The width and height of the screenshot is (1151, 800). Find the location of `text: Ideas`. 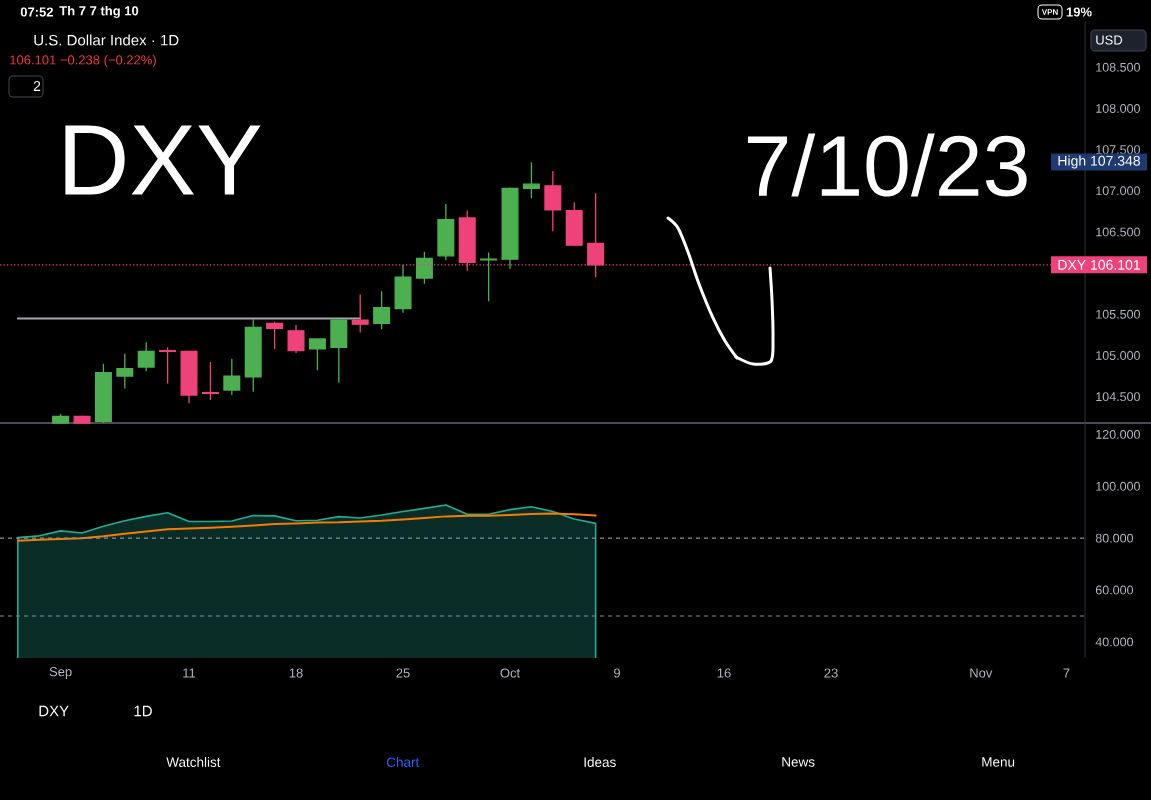

text: Ideas is located at coordinates (600, 762).